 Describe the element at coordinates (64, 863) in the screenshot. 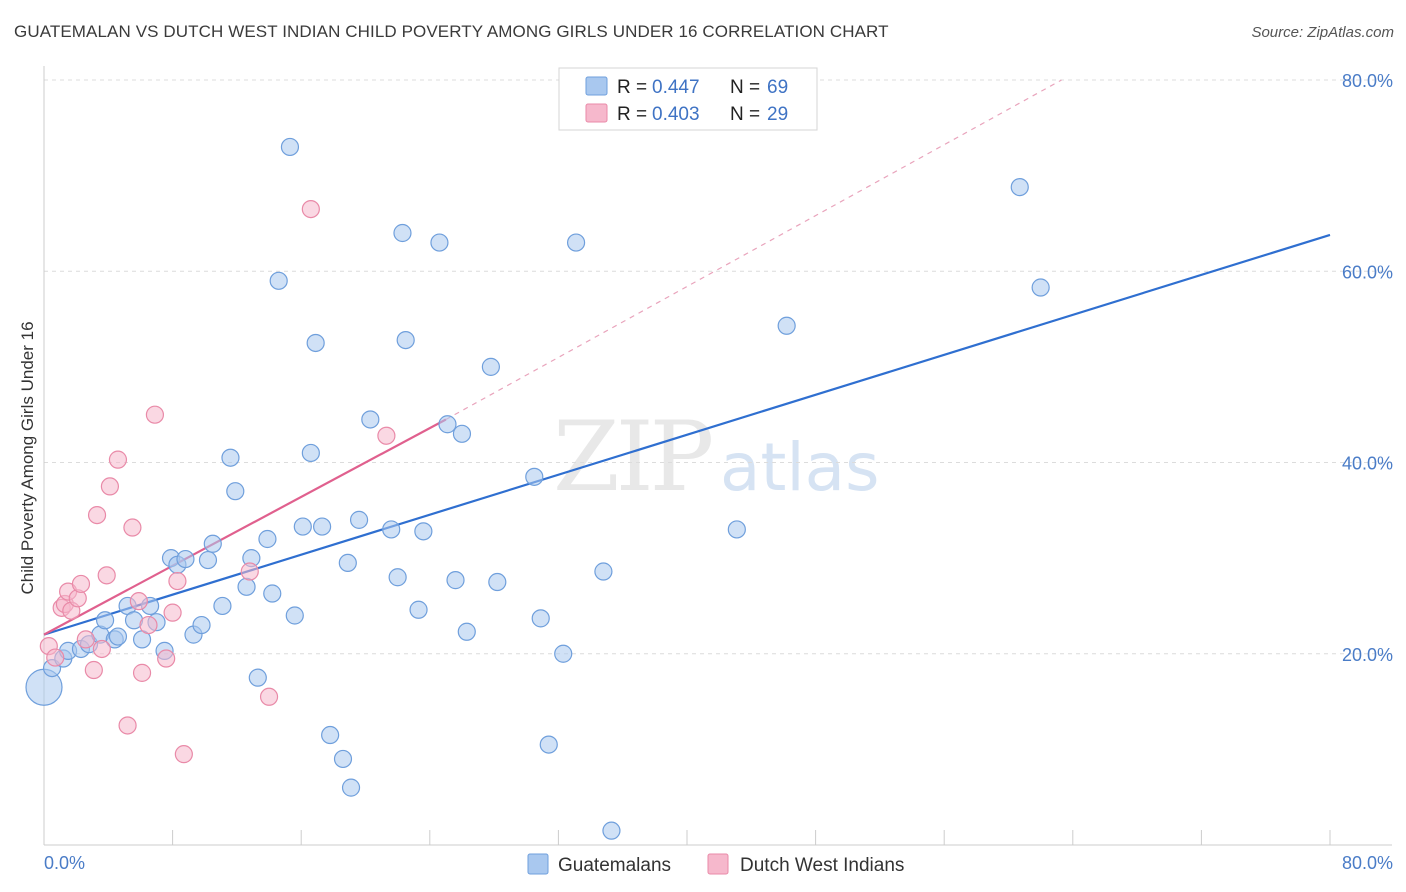

I see `x-tick-label-0: 0.0%` at that location.